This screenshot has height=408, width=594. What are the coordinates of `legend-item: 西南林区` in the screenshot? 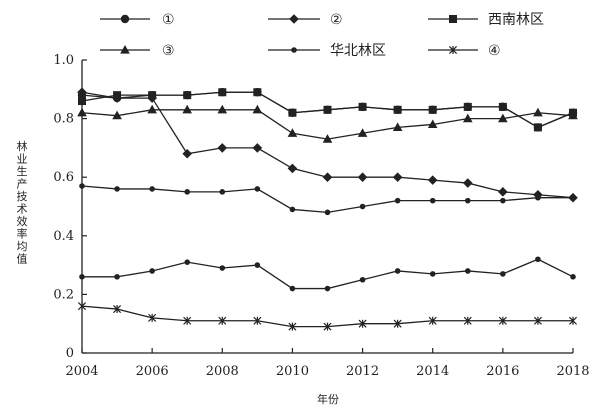 It's located at (486, 20).